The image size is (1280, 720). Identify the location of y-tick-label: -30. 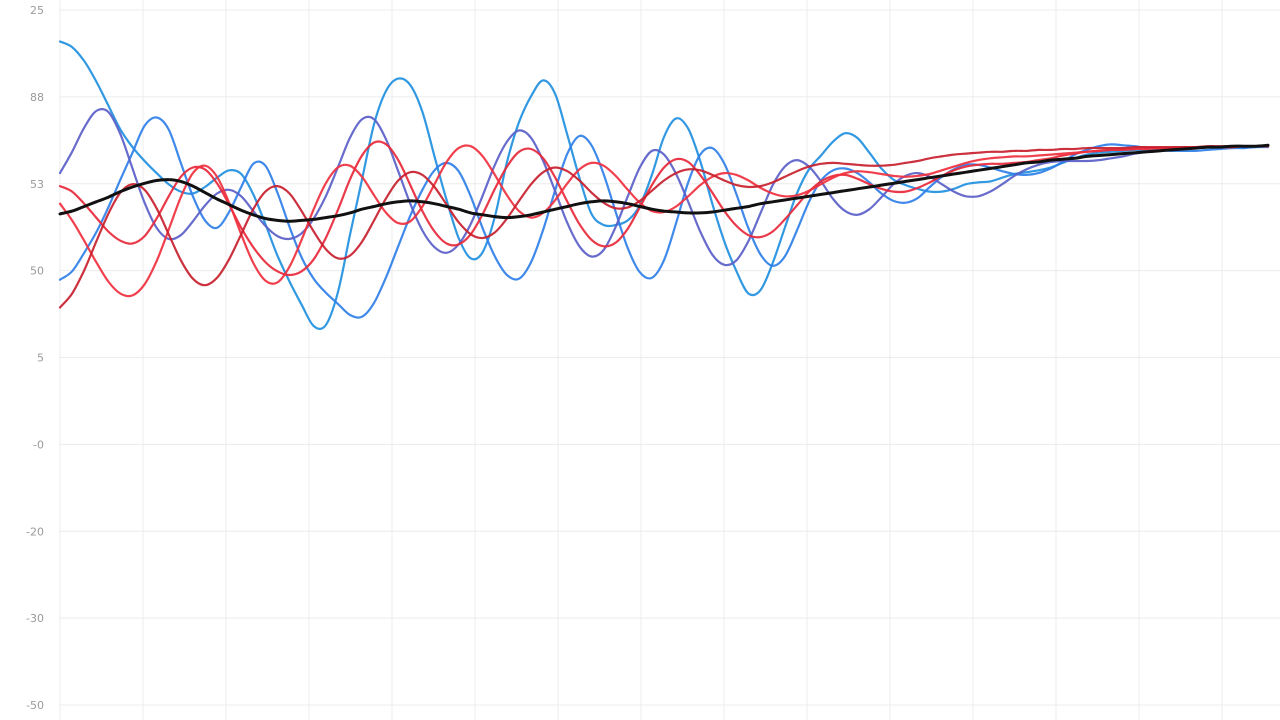
(35, 618).